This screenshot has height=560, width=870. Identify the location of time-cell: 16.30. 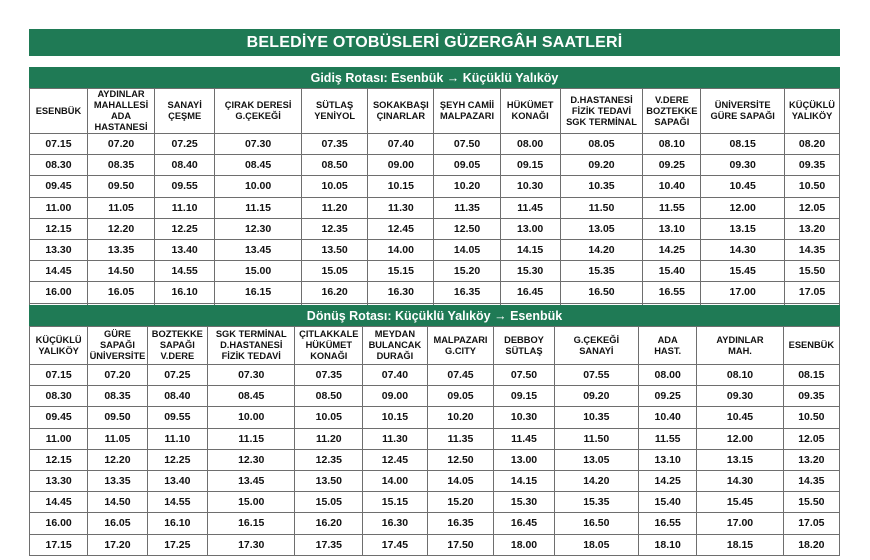
(395, 523).